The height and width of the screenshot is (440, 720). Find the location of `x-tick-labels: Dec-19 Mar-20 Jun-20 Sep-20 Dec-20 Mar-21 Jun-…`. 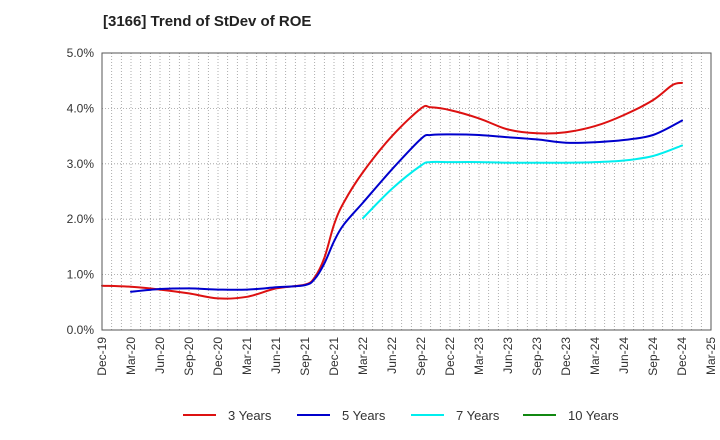

x-tick-labels: Dec-19 Mar-20 Jun-20 Sep-20 Dec-20 Mar-21 Jun-… is located at coordinates (406, 356).